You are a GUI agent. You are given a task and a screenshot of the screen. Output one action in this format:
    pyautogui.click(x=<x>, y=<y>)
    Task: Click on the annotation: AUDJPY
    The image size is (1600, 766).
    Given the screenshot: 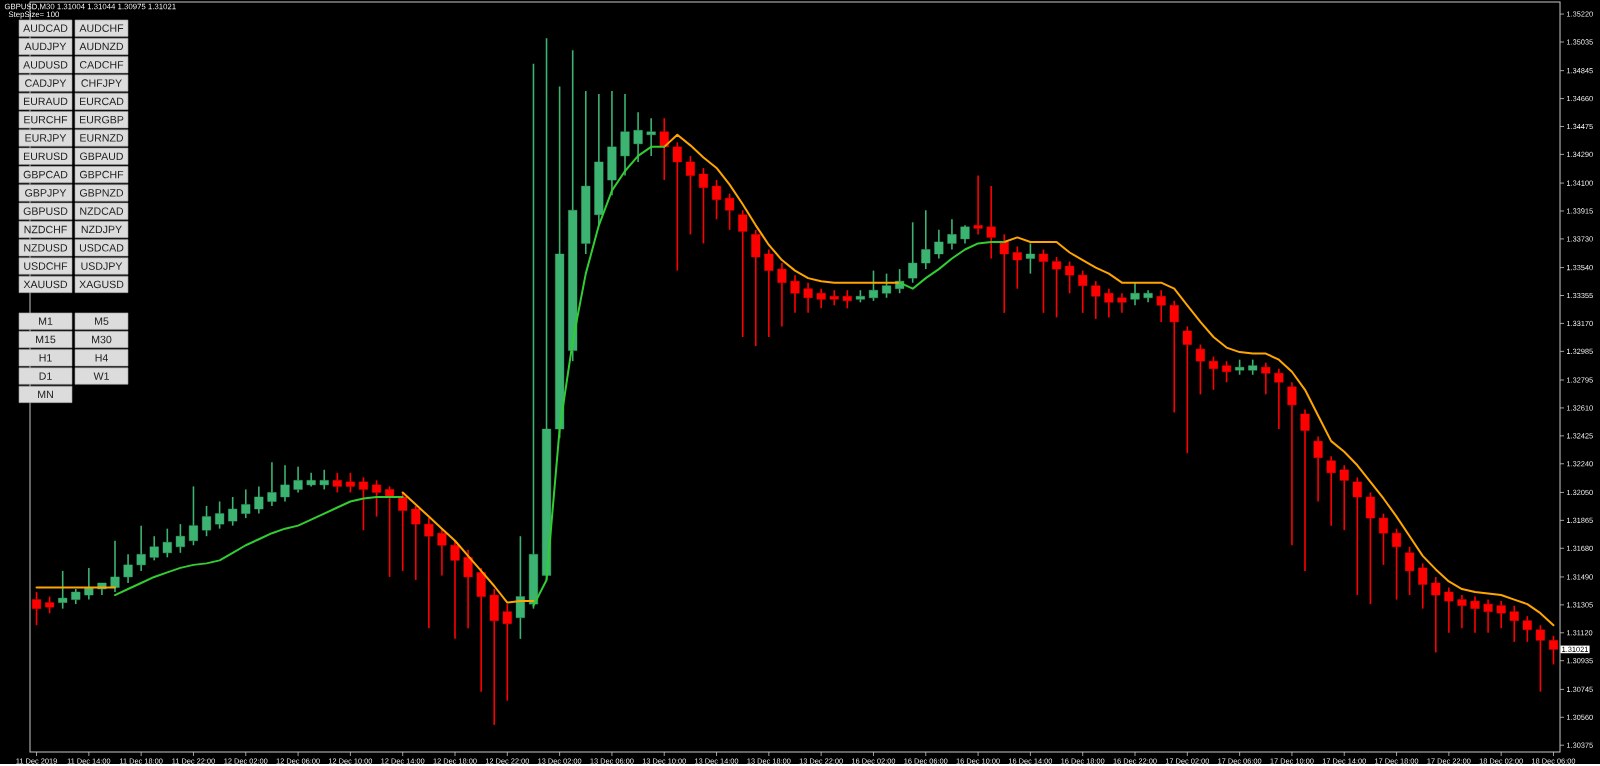 What is the action you would take?
    pyautogui.click(x=45, y=46)
    